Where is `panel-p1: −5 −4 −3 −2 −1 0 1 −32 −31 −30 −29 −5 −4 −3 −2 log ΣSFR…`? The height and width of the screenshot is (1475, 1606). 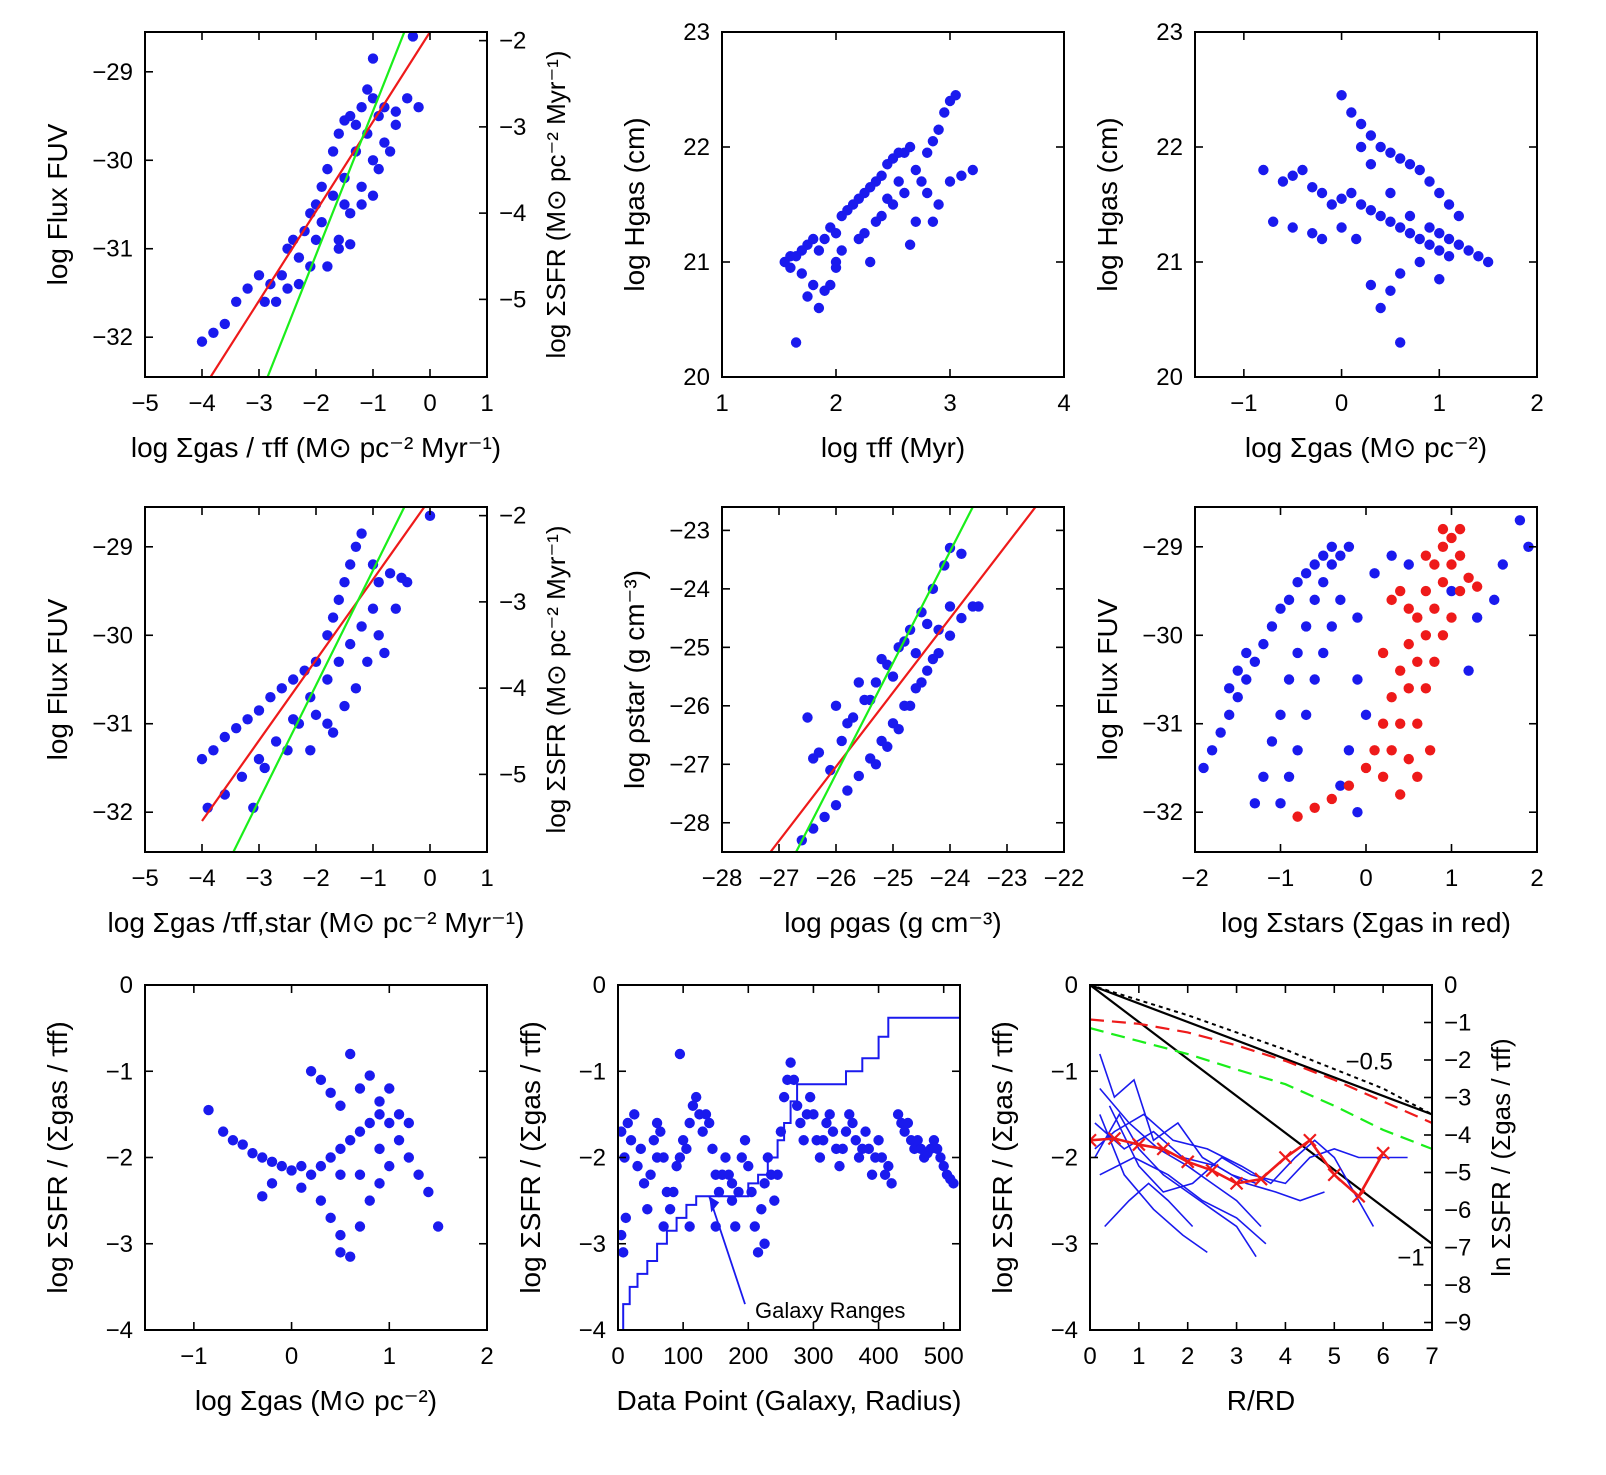
panel-p1: −5 −4 −3 −2 −1 0 1 −32 −31 −30 −29 −5 −4 −3 −2 log ΣSFR… is located at coordinates (306, 245).